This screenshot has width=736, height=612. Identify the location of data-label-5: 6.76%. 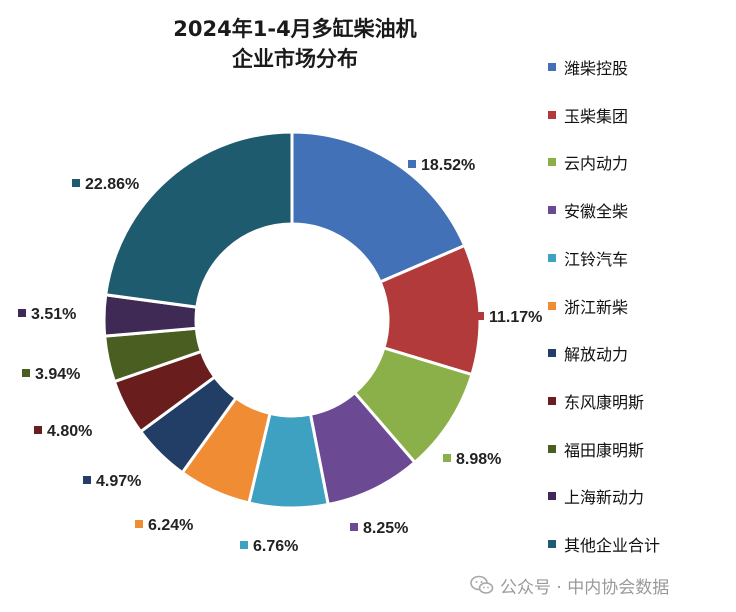
(275, 546).